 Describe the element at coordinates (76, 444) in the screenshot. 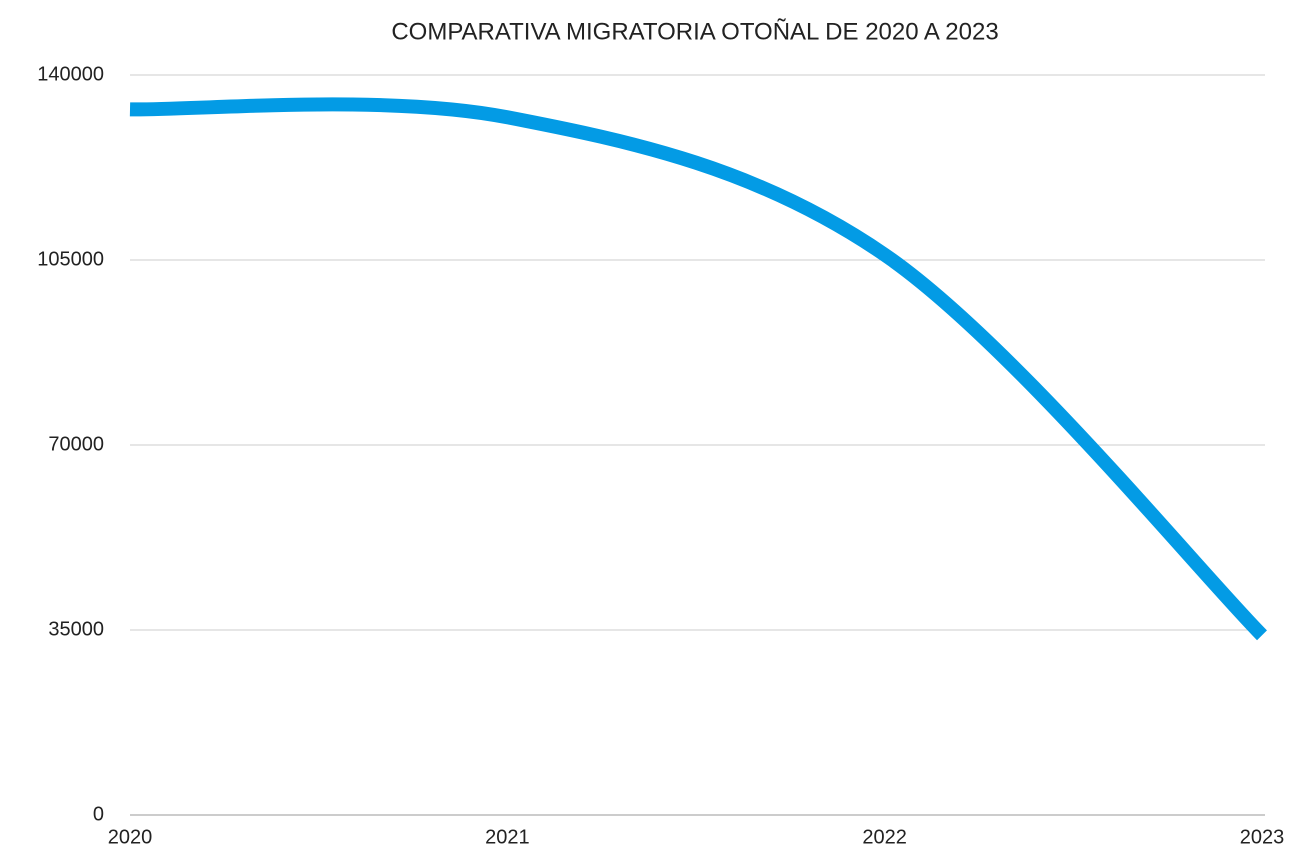

I see `y-tick-label: 70000` at that location.